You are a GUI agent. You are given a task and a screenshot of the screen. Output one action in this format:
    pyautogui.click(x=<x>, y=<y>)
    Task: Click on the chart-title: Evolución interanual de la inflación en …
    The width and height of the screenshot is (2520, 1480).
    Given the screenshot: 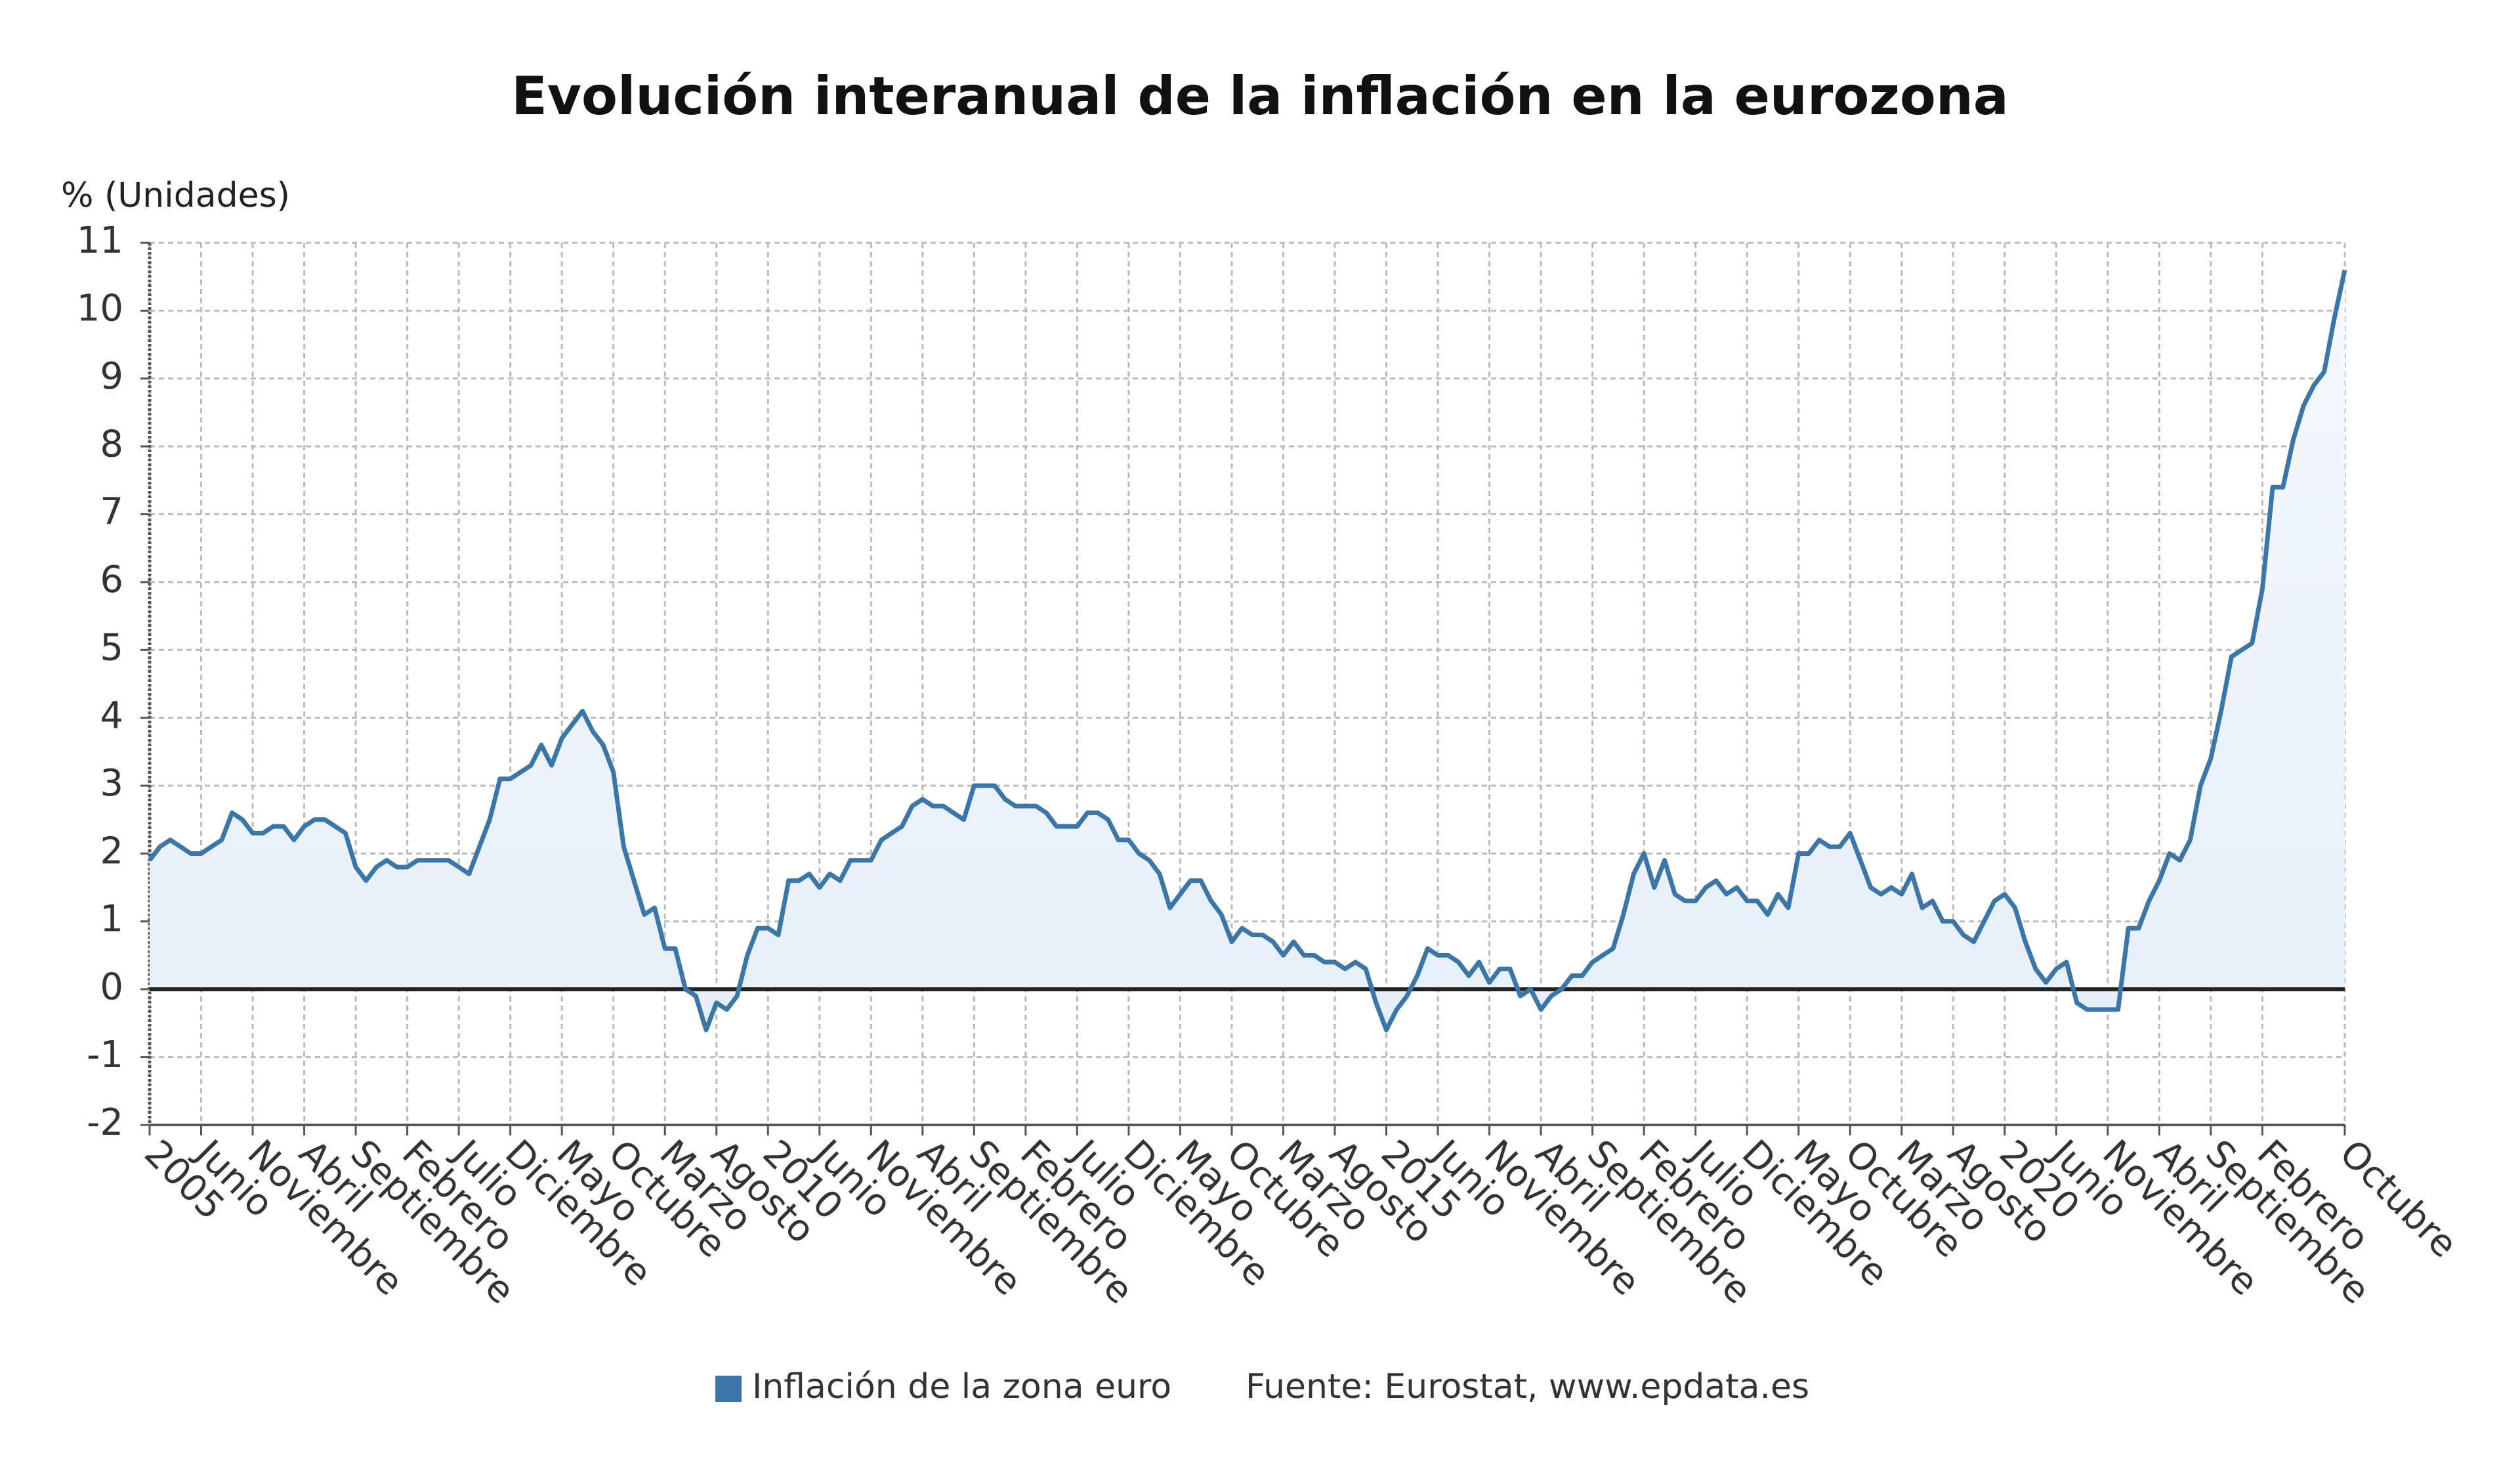 What is the action you would take?
    pyautogui.click(x=1260, y=97)
    